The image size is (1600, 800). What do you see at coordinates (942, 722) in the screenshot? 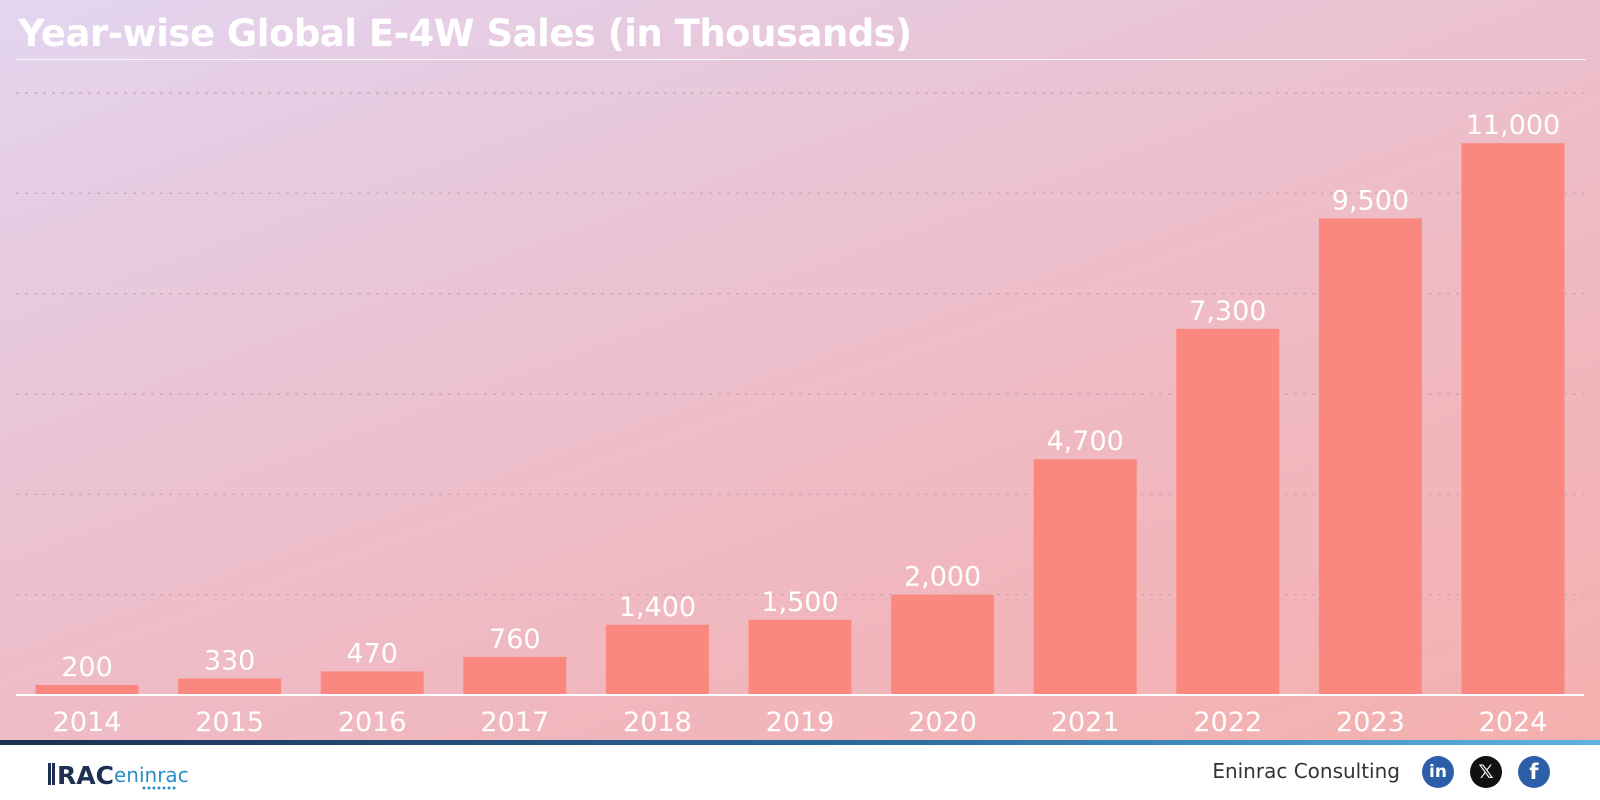
I see `x-tick-2020: 2020` at bounding box center [942, 722].